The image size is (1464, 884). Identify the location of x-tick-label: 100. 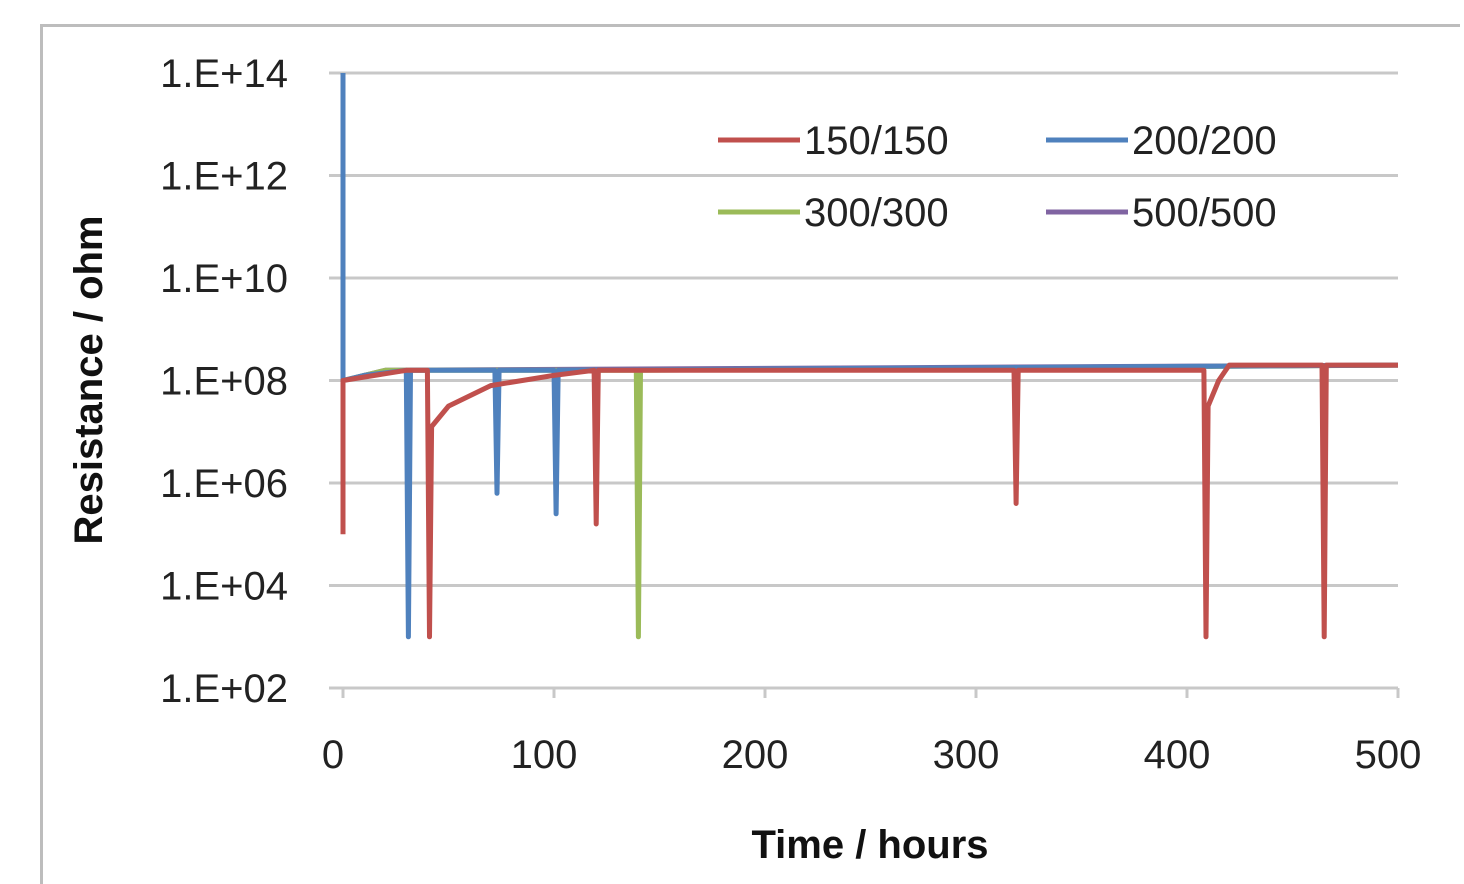
(544, 755).